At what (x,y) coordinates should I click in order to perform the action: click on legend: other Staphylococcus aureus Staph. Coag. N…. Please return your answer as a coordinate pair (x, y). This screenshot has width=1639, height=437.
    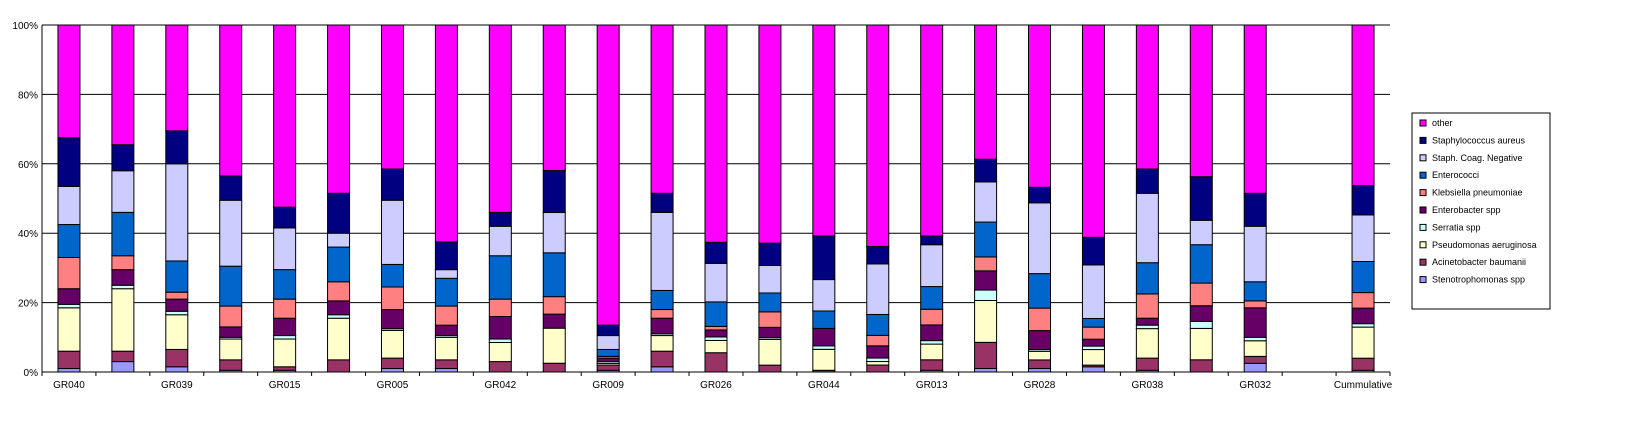
    Looking at the image, I should click on (1481, 211).